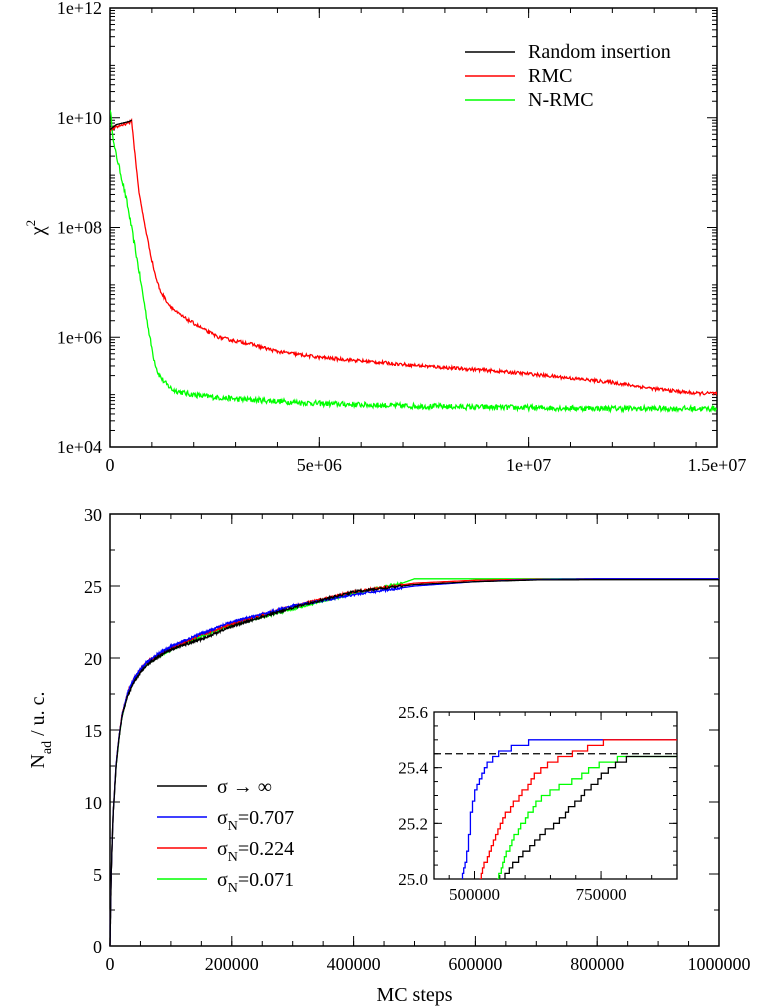  Describe the element at coordinates (475, 964) in the screenshot. I see `x-tick-label: 600000` at that location.